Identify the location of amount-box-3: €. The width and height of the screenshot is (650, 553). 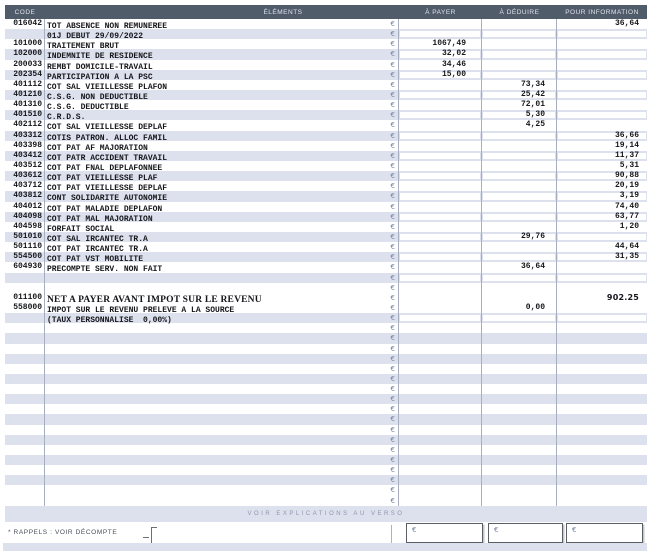
(604, 533).